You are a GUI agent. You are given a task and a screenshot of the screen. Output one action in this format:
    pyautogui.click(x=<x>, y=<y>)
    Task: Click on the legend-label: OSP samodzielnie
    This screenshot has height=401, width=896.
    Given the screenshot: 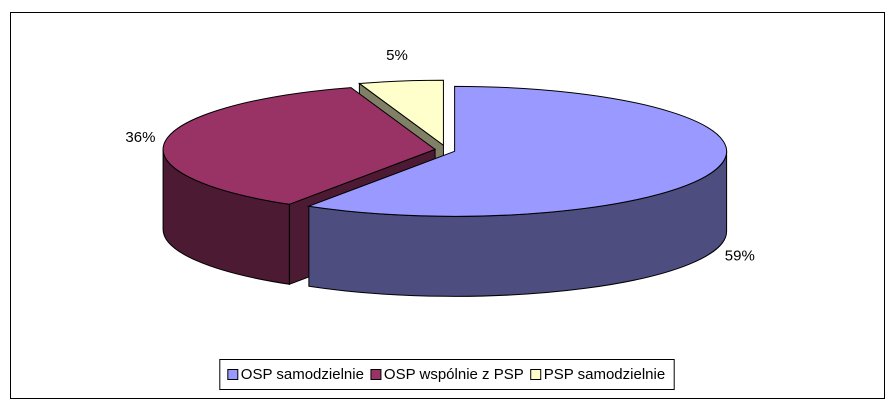 What is the action you would take?
    pyautogui.click(x=302, y=374)
    